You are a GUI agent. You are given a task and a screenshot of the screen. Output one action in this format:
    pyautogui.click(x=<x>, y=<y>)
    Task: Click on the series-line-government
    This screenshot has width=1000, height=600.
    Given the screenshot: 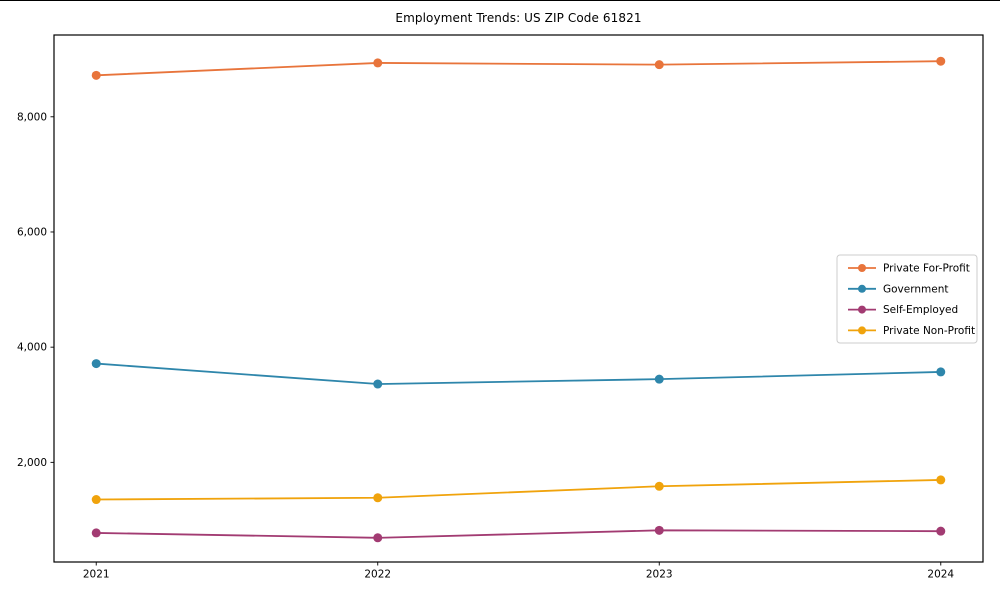 What is the action you would take?
    pyautogui.click(x=518, y=373)
    